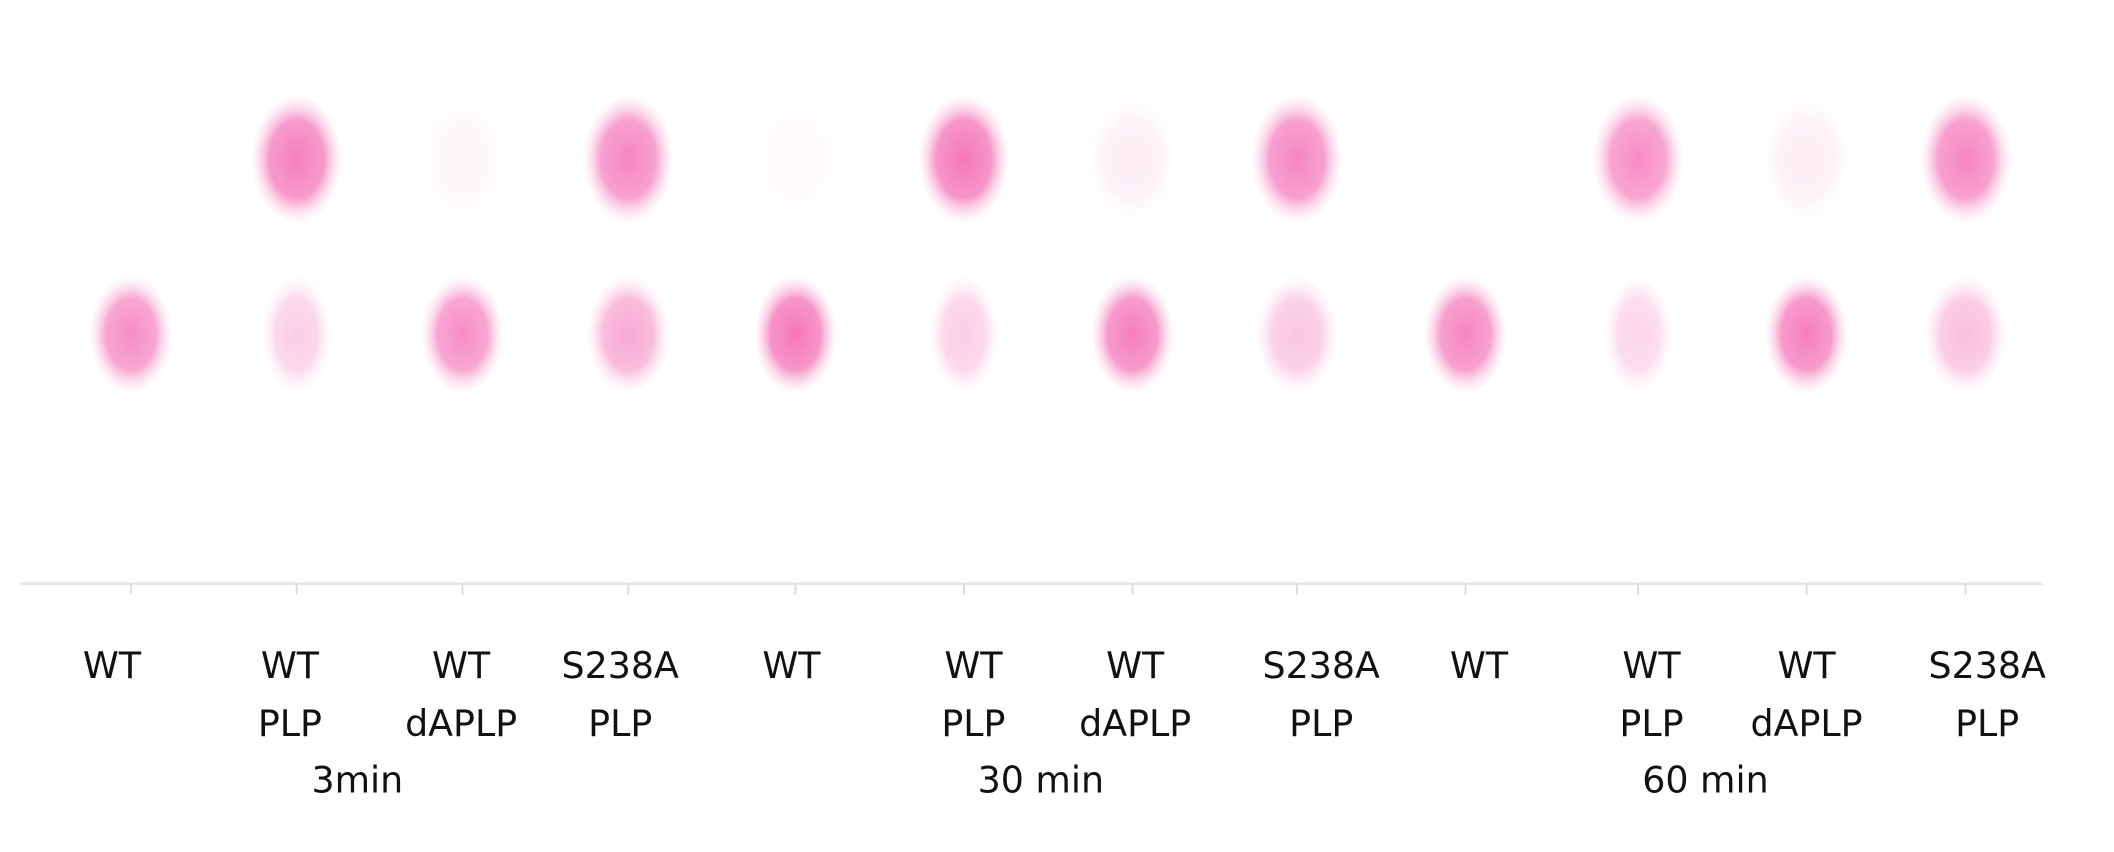 This screenshot has height=852, width=2114. Describe the element at coordinates (1705, 779) in the screenshot. I see `time-label: 60 min` at that location.